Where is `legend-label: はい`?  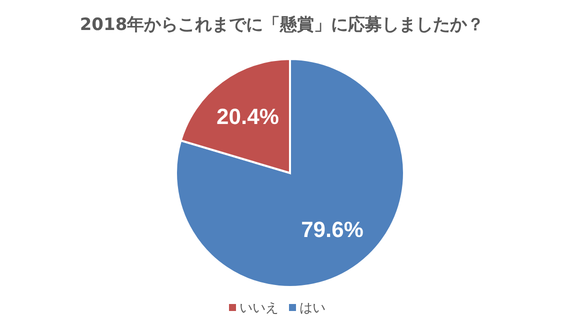
legend-label: はい is located at coordinates (313, 308).